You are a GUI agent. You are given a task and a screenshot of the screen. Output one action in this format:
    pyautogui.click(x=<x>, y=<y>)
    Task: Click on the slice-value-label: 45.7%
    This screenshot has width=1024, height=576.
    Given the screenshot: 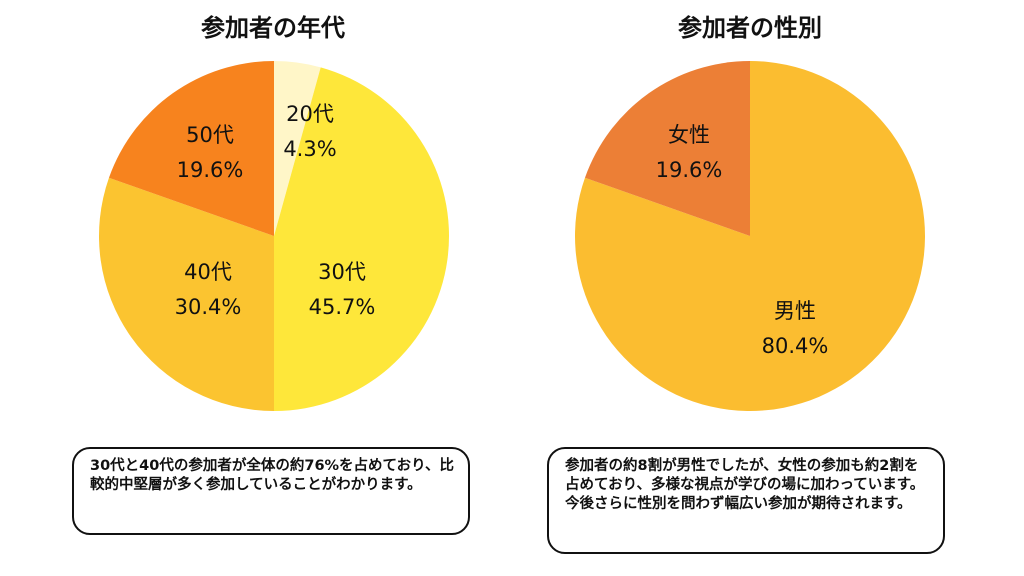 What is the action you would take?
    pyautogui.click(x=342, y=307)
    